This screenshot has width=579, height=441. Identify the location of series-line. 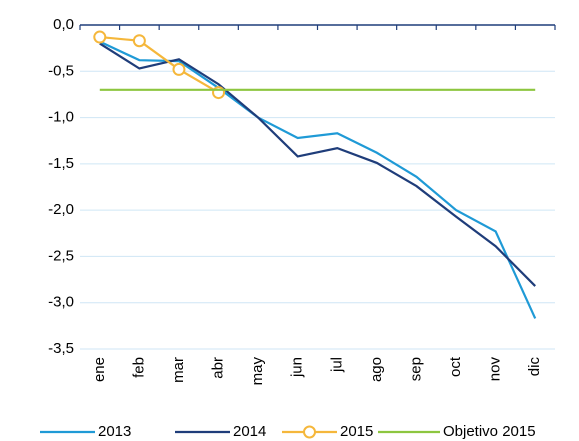
(159, 64).